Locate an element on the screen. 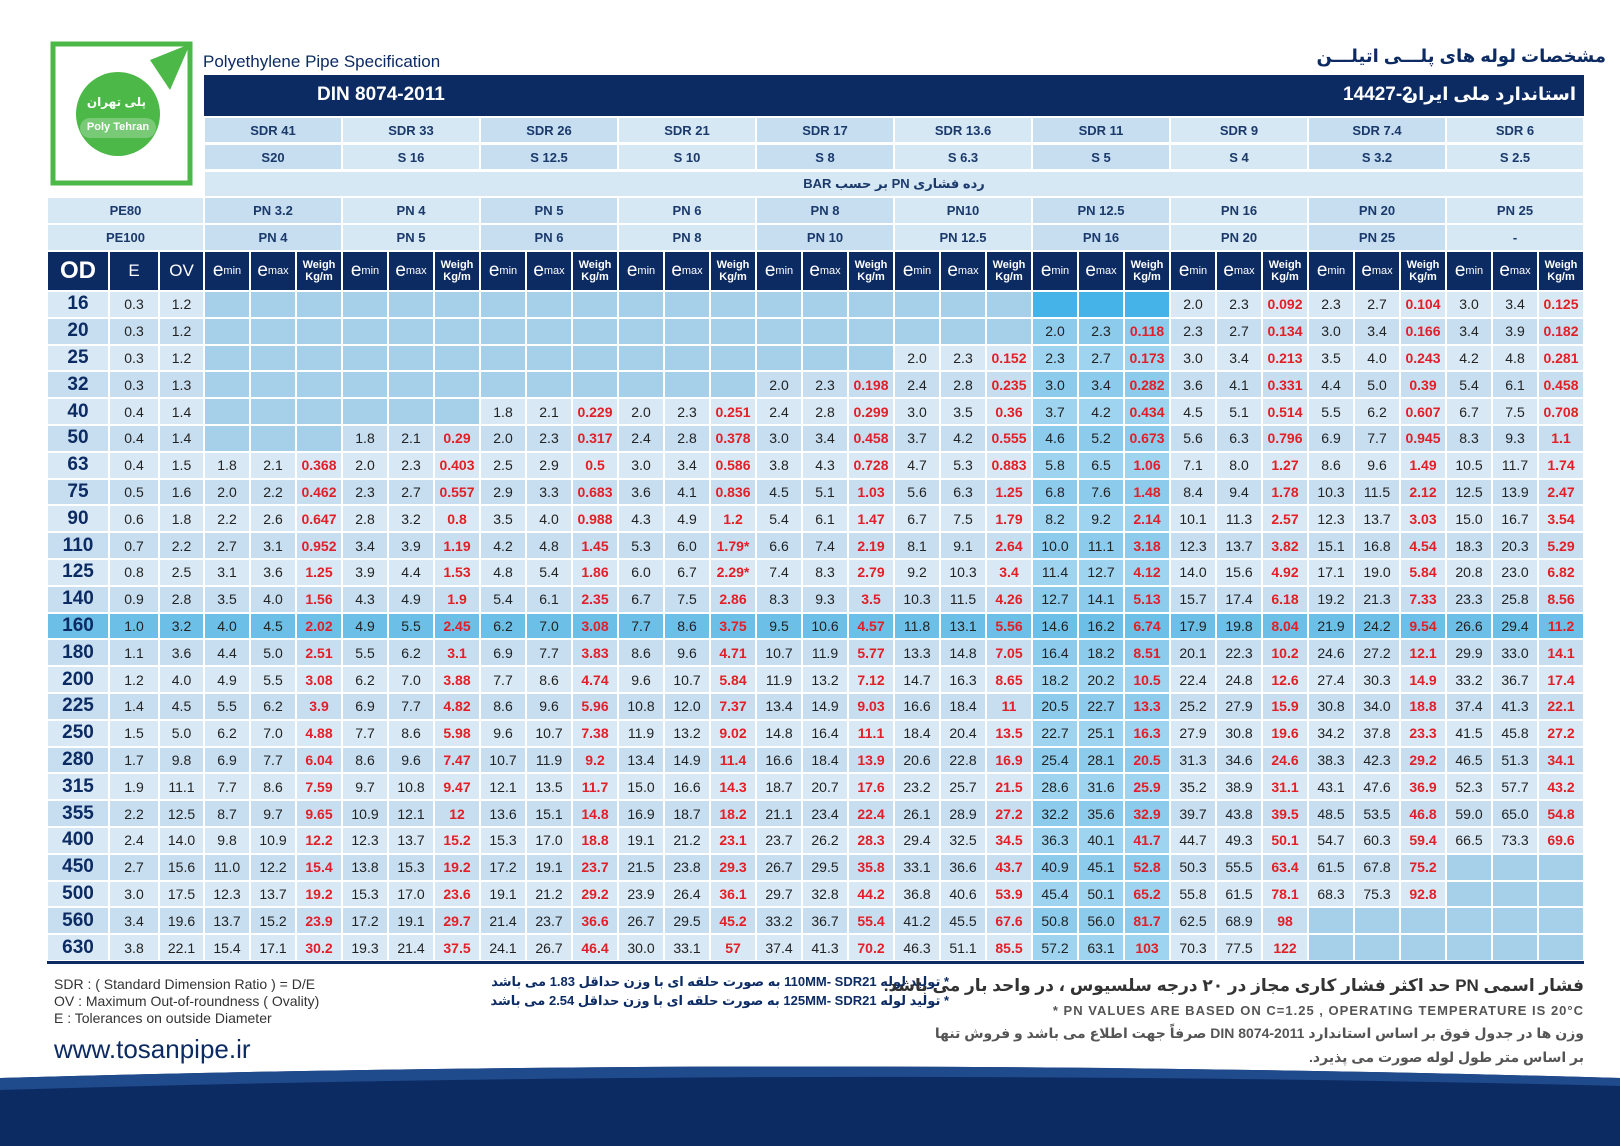 The image size is (1620, 1146). weight-label: Weigh is located at coordinates (595, 265).